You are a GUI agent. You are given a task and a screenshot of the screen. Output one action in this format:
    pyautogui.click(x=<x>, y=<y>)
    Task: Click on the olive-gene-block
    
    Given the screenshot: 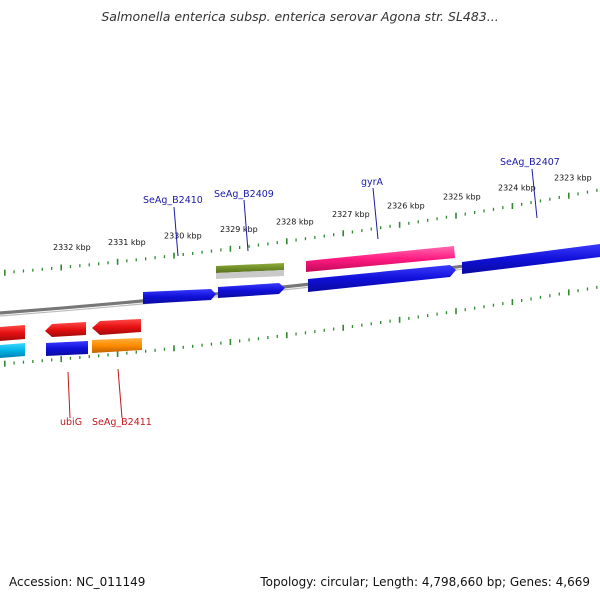 What is the action you would take?
    pyautogui.click(x=250, y=268)
    